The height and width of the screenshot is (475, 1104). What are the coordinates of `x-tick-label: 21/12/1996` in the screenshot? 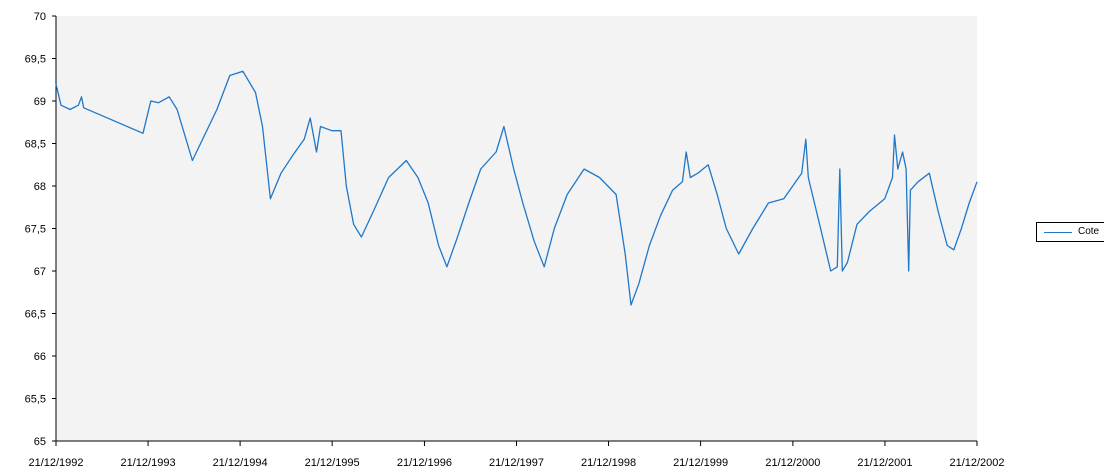 It's located at (424, 463).